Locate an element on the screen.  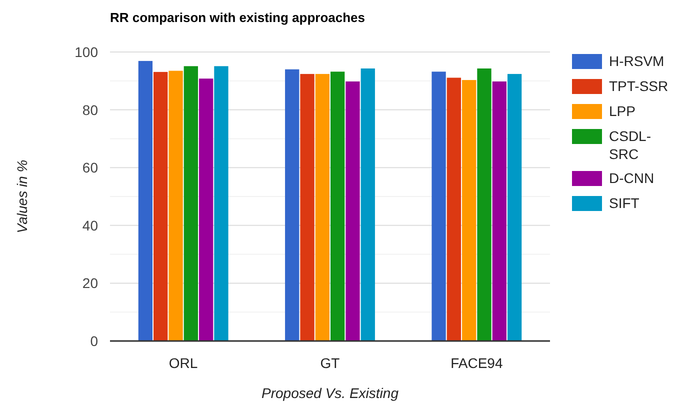
legend-label: TPT-SSR is located at coordinates (638, 86).